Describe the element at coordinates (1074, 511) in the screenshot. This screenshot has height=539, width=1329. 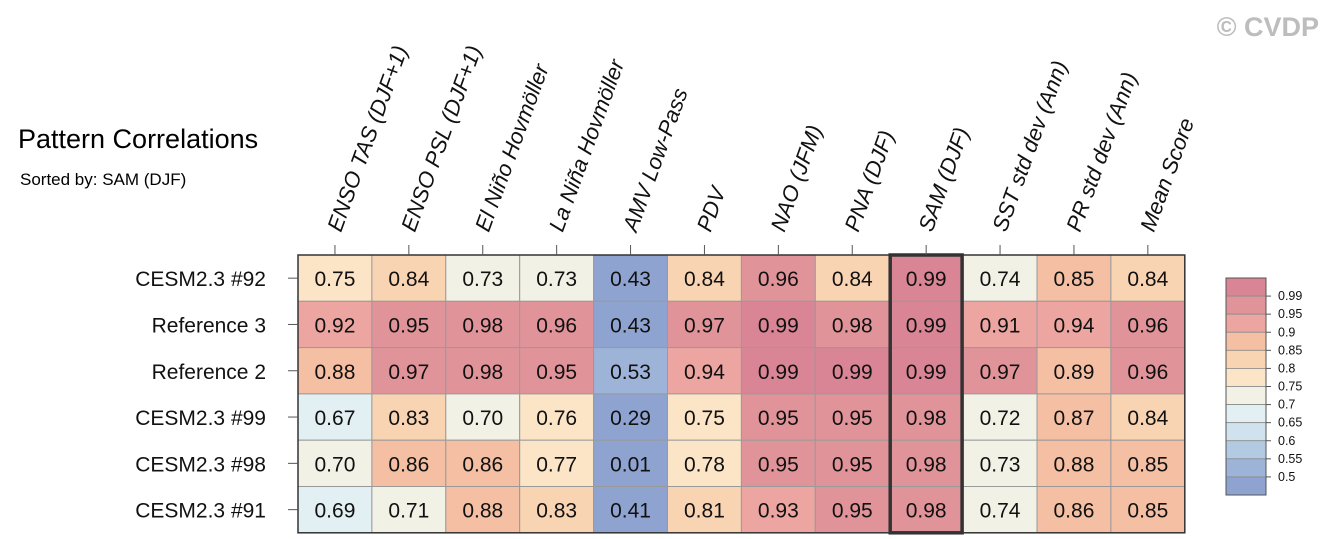
I see `cell-value-label: 0.86` at that location.